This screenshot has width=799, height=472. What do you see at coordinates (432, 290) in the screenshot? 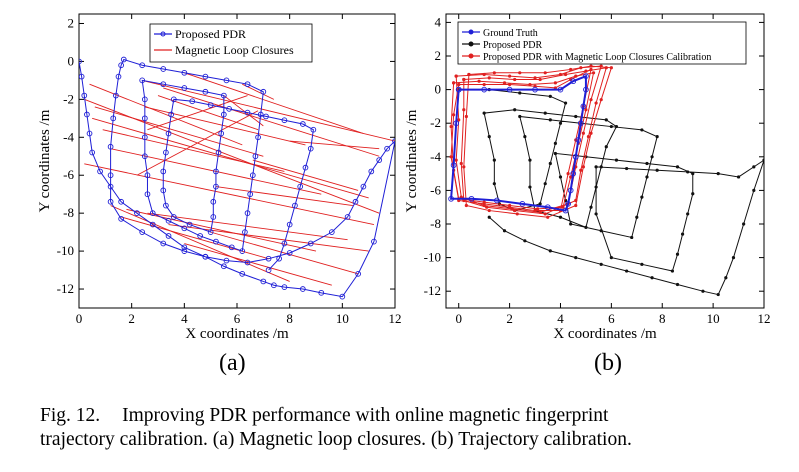
I see `y-tick-label: -12` at bounding box center [432, 290].